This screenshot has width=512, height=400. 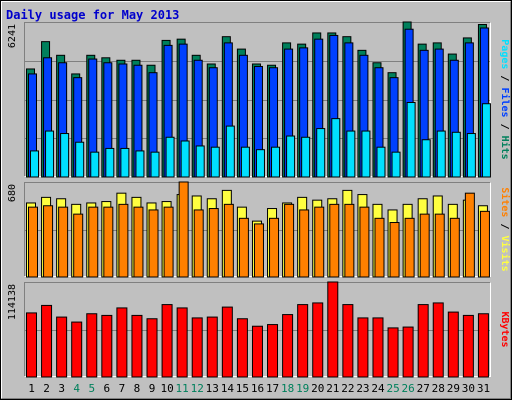 What do you see at coordinates (92, 15) in the screenshot?
I see `chart-title: Daily usage for May 2013` at bounding box center [92, 15].